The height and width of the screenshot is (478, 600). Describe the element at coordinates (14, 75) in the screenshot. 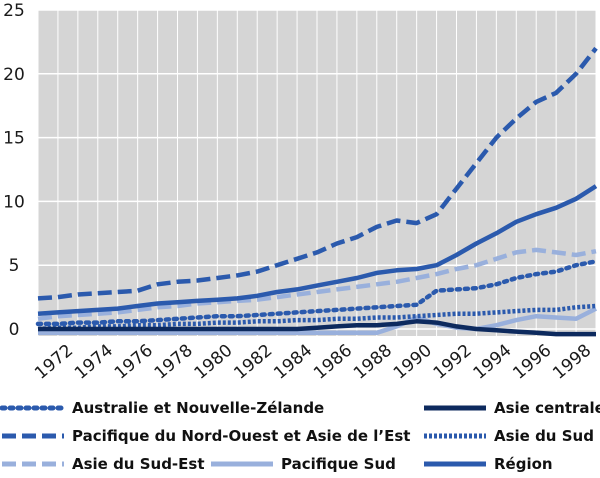

I see `y-tick-label: 20` at that location.